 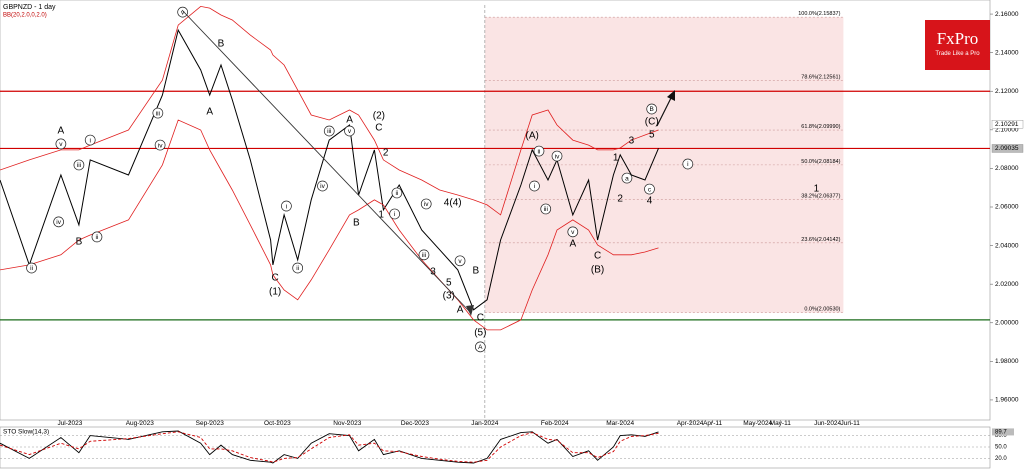 What do you see at coordinates (381, 215) in the screenshot?
I see `wave-label: 1` at bounding box center [381, 215].